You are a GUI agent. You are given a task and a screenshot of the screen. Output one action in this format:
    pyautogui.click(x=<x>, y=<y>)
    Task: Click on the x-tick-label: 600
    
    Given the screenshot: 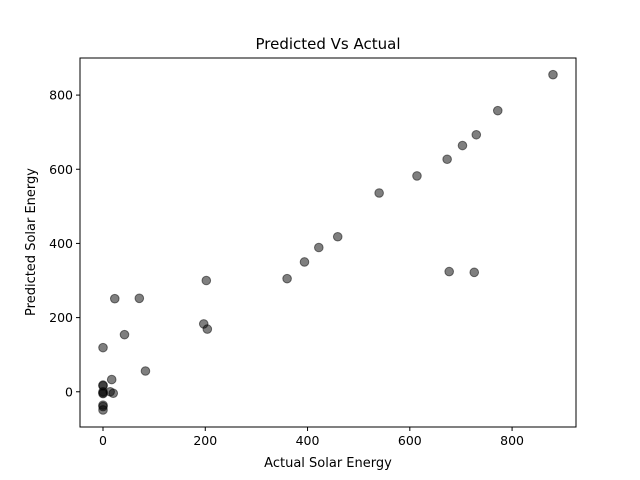 What is the action you would take?
    pyautogui.click(x=410, y=440)
    